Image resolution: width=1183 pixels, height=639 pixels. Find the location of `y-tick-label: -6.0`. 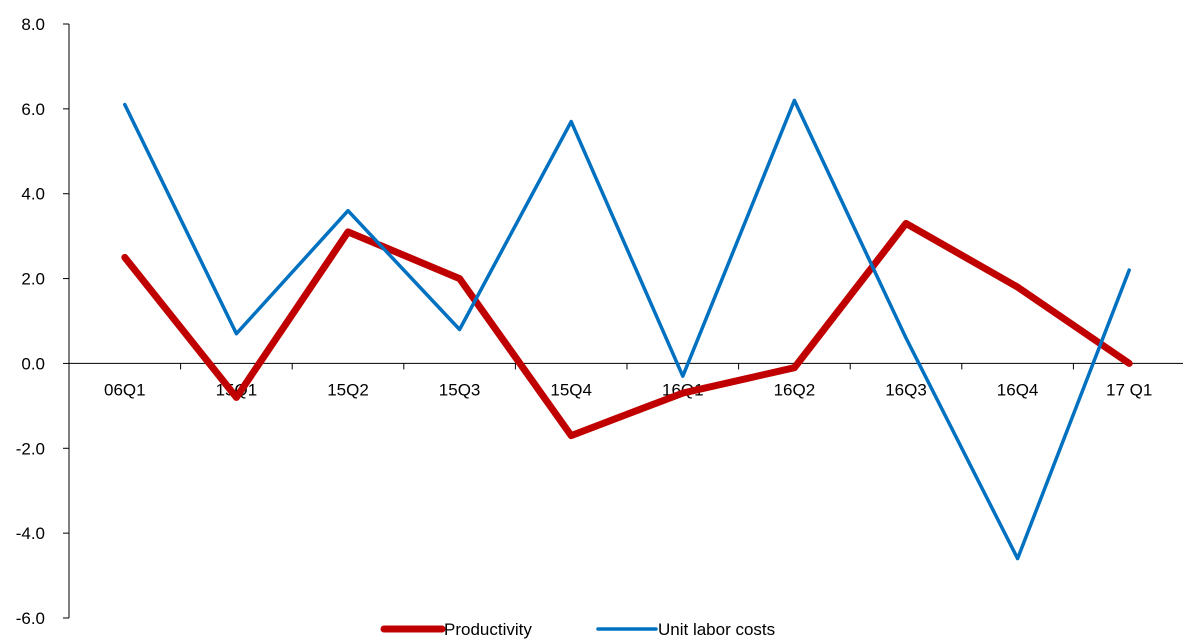

y-tick-label: -6.0 is located at coordinates (30, 618).